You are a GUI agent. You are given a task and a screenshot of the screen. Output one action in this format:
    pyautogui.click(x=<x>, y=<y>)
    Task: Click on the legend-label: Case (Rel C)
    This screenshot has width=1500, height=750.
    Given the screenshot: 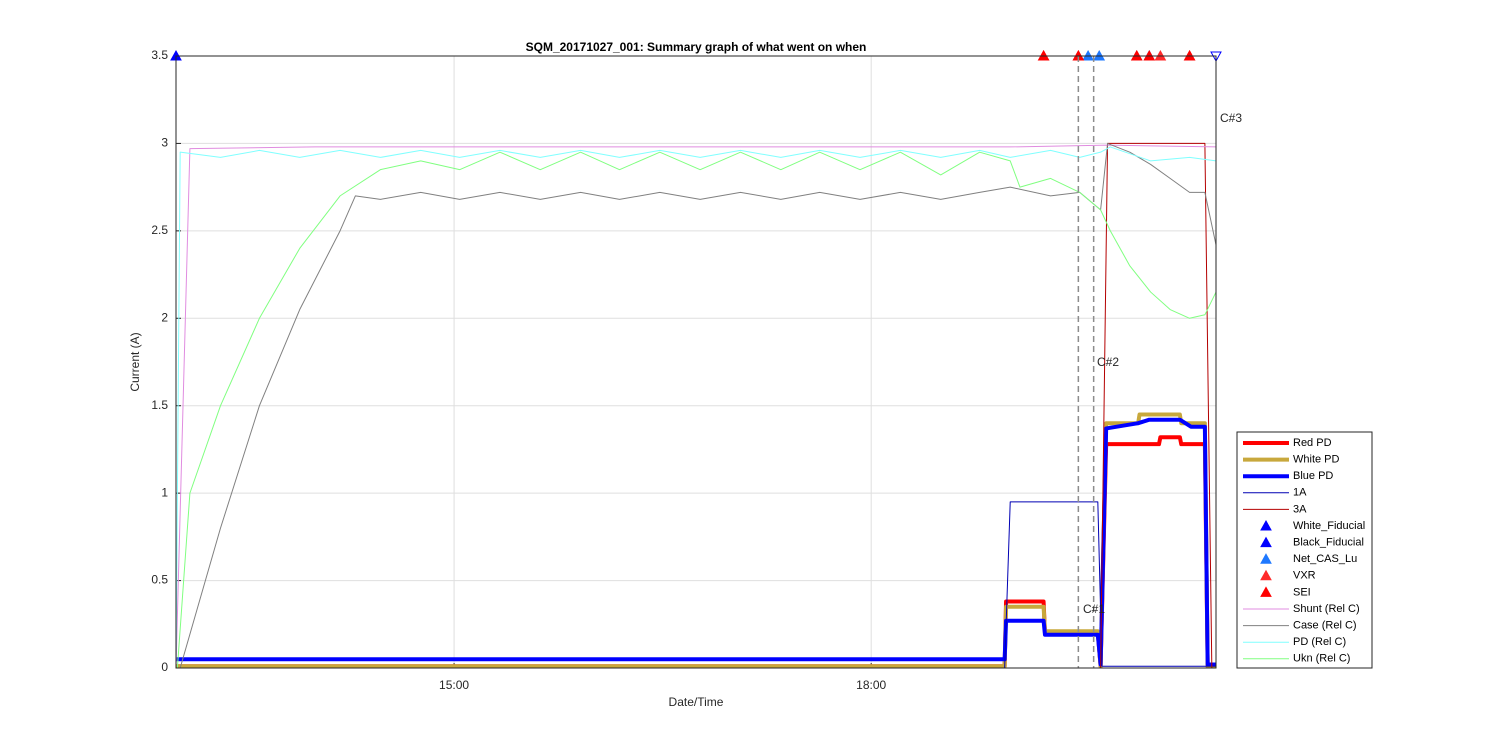 What is the action you would take?
    pyautogui.click(x=1325, y=626)
    